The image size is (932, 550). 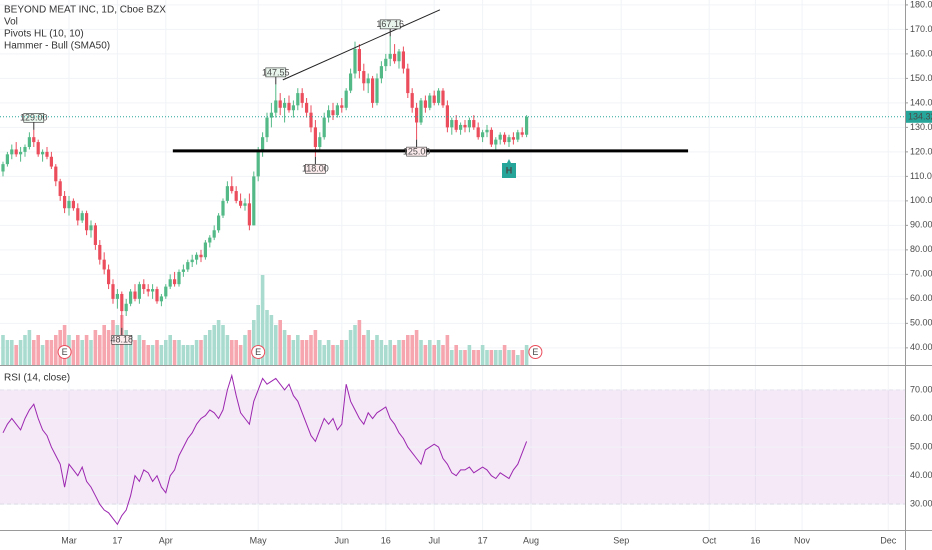 I want to click on rsi-title: RSI (14, close), so click(x=37, y=378).